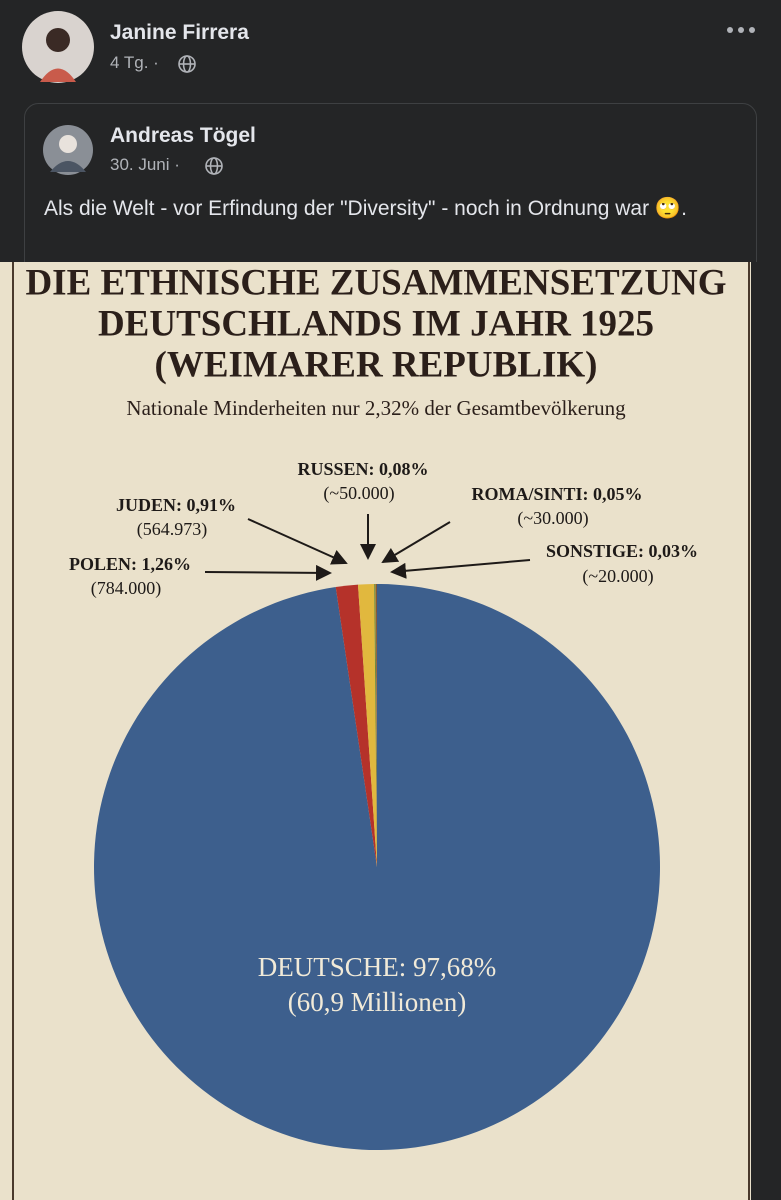 Image resolution: width=781 pixels, height=1200 pixels. Describe the element at coordinates (375, 282) in the screenshot. I see `chart-title: DIE ETHNISCHE ZUSAMMENSETZUNG` at that location.